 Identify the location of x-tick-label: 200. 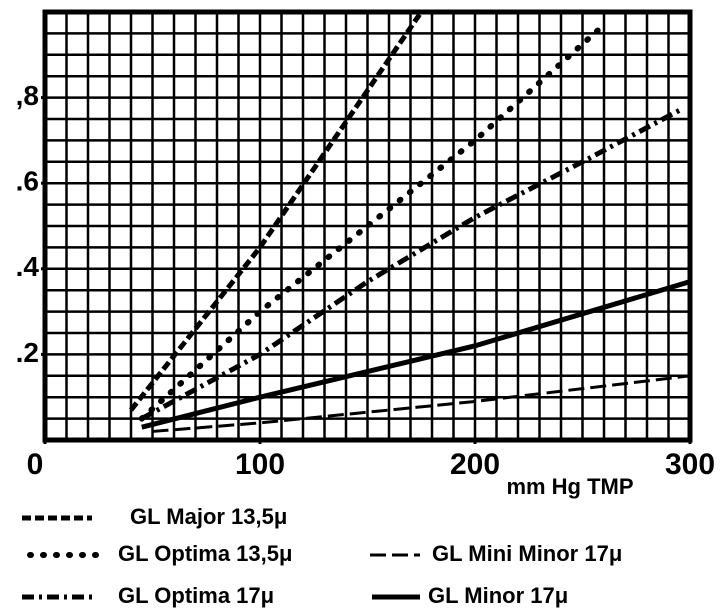
(475, 464).